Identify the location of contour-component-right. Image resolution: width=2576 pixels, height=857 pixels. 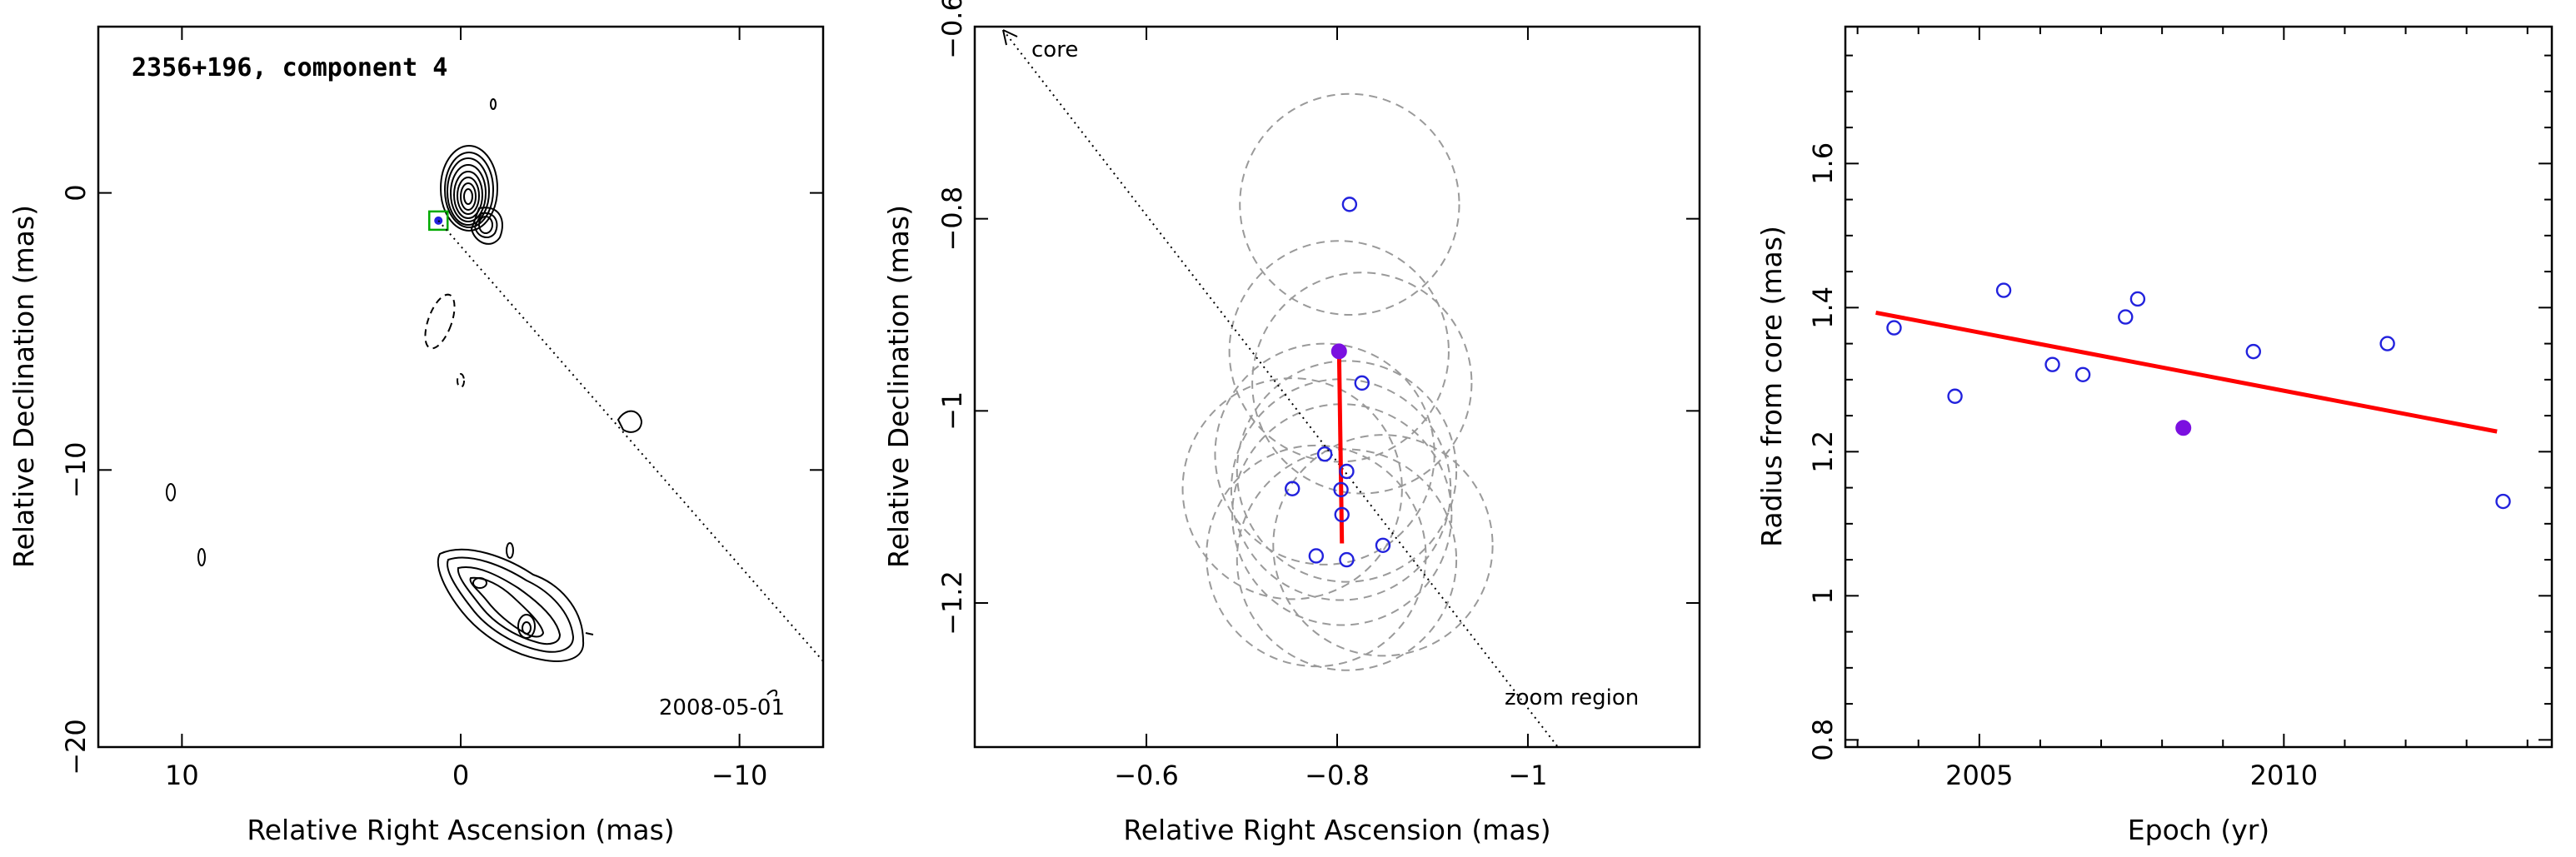
(630, 422).